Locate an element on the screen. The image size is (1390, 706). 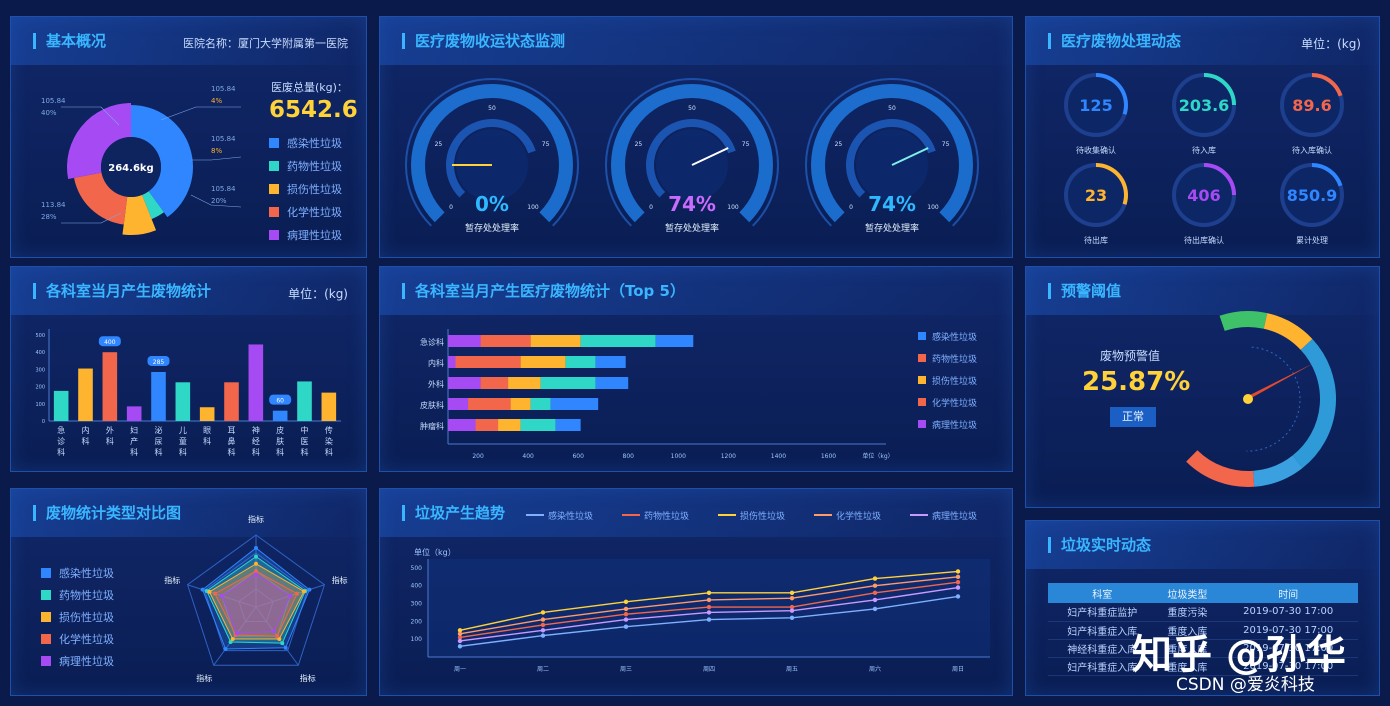
callout-percent: 28% is located at coordinates (49, 217).